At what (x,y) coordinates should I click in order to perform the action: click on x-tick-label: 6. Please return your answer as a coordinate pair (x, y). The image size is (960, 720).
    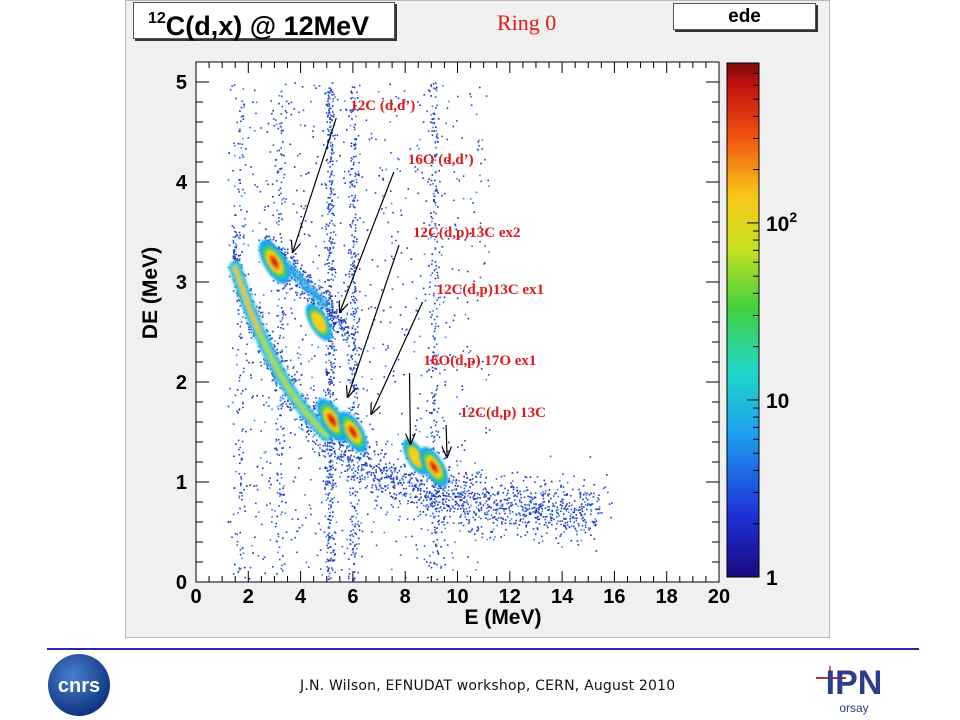
    Looking at the image, I should click on (352, 597).